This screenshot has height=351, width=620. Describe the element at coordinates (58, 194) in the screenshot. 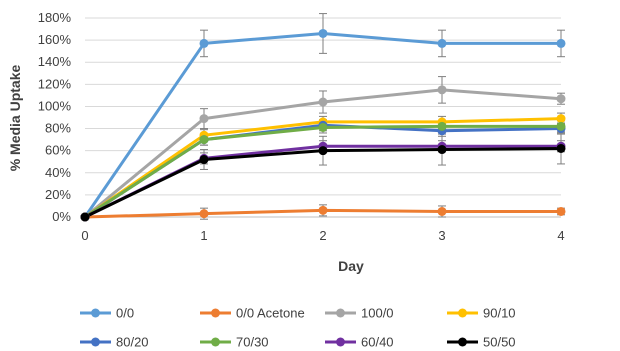

I see `y-tick-label: 20%` at that location.